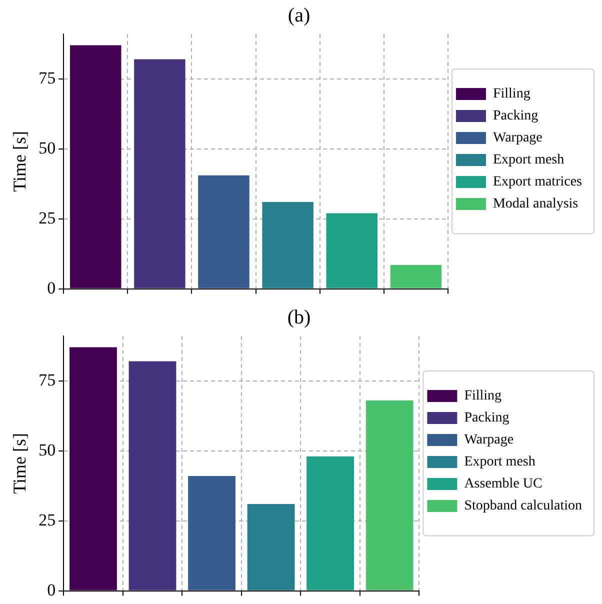 The height and width of the screenshot is (604, 602). I want to click on legend-label: Export matrices, so click(537, 182).